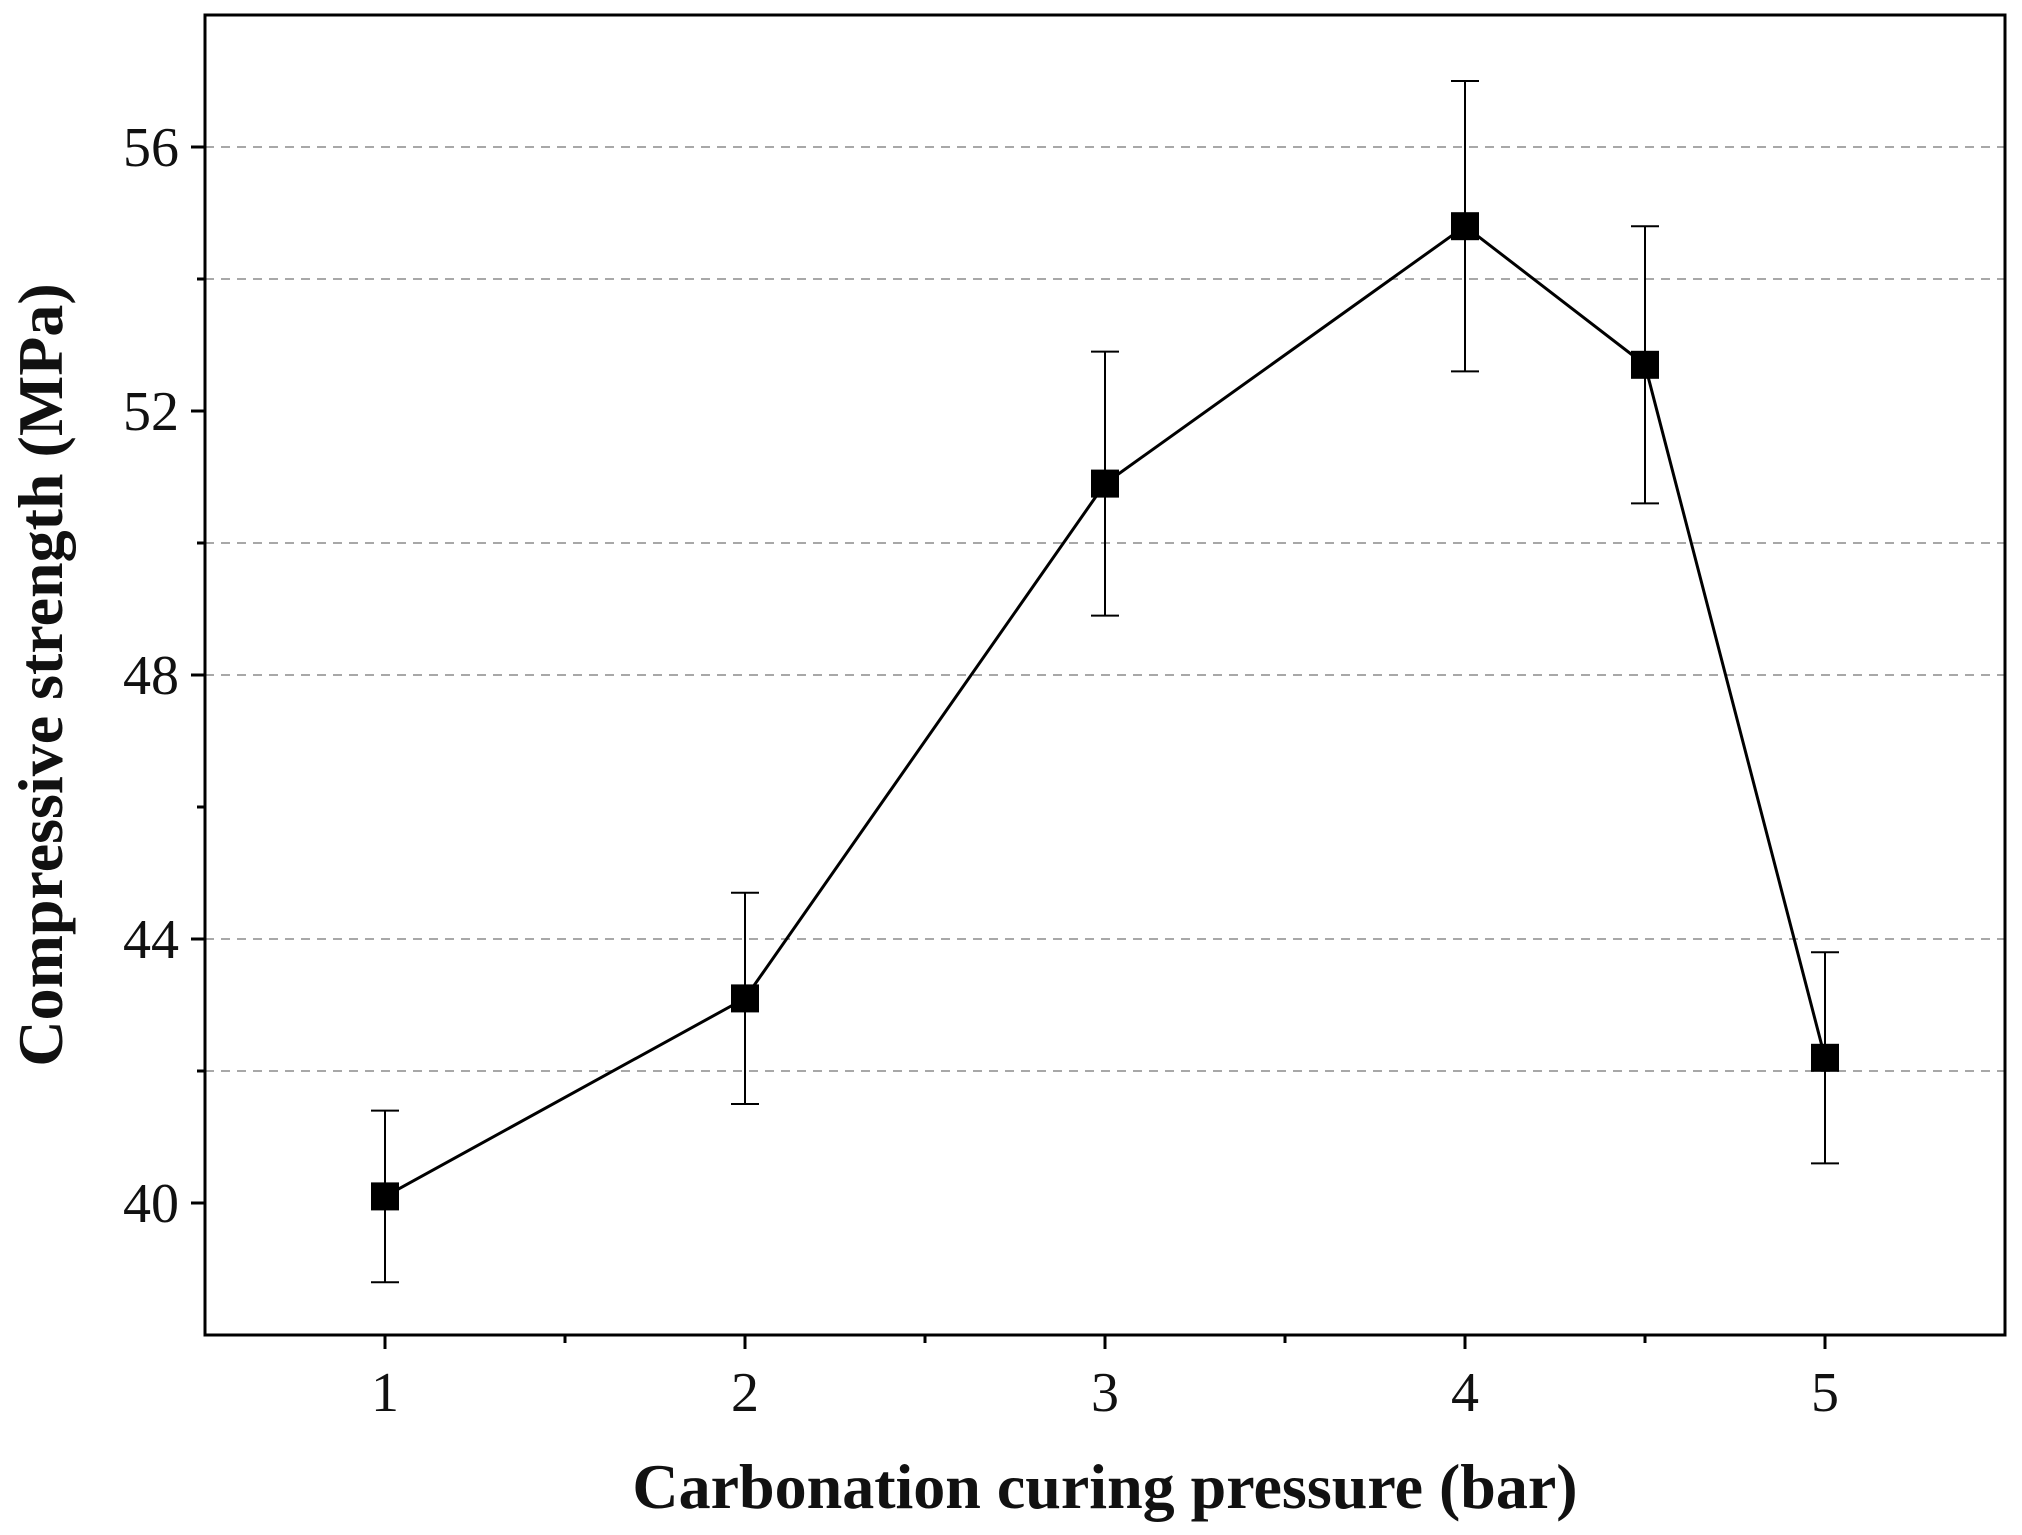 The image size is (2022, 1535). I want to click on x-tick-label-1: 1, so click(385, 1393).